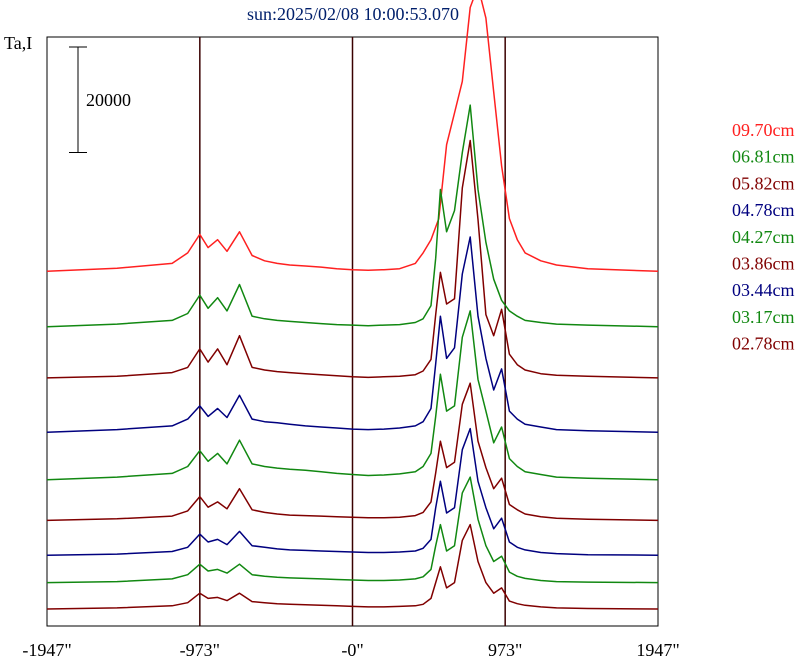  What do you see at coordinates (763, 183) in the screenshot?
I see `legend-entry: 05.82cm` at bounding box center [763, 183].